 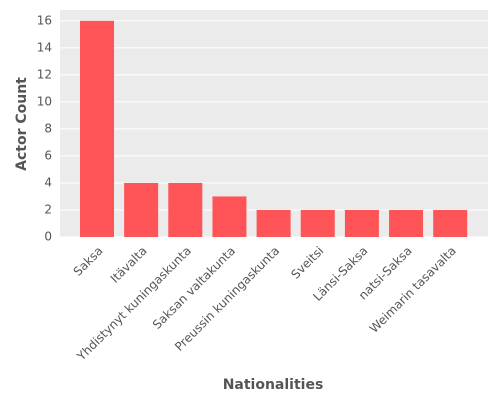 What do you see at coordinates (44, 47) in the screenshot?
I see `y-tick-label: 14` at bounding box center [44, 47].